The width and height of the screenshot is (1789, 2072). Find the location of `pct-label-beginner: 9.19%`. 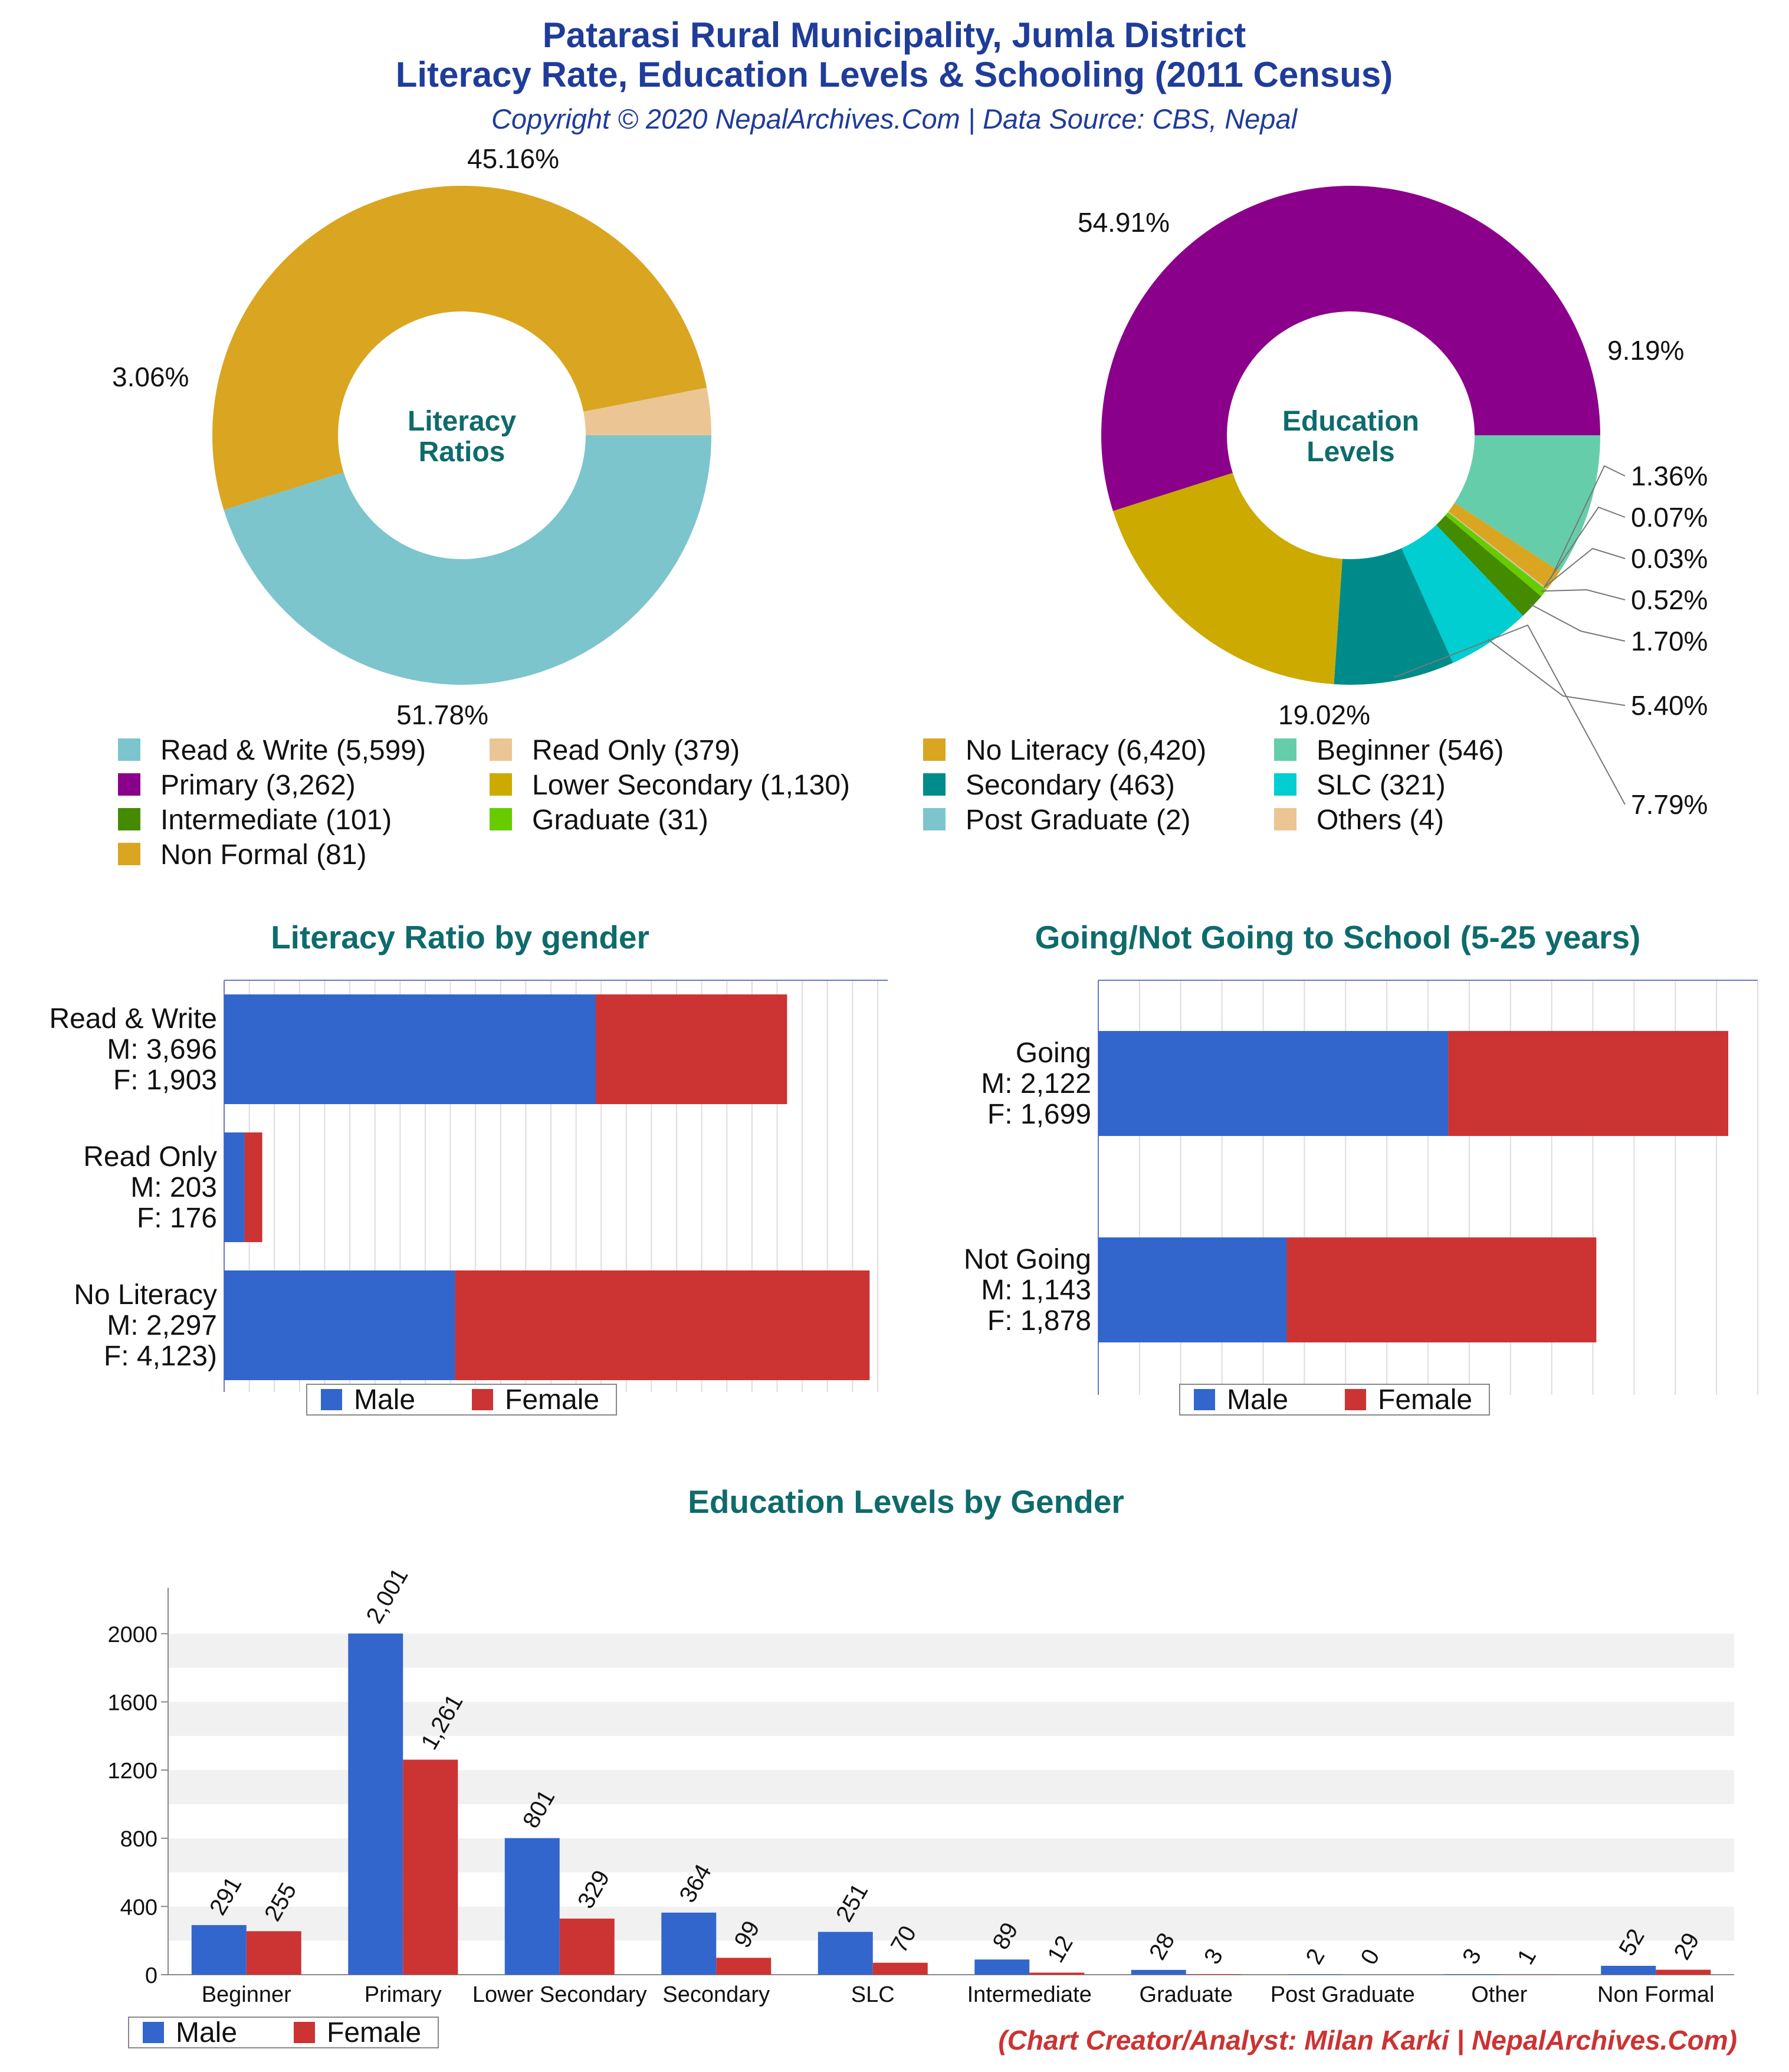

pct-label-beginner: 9.19% is located at coordinates (1645, 350).